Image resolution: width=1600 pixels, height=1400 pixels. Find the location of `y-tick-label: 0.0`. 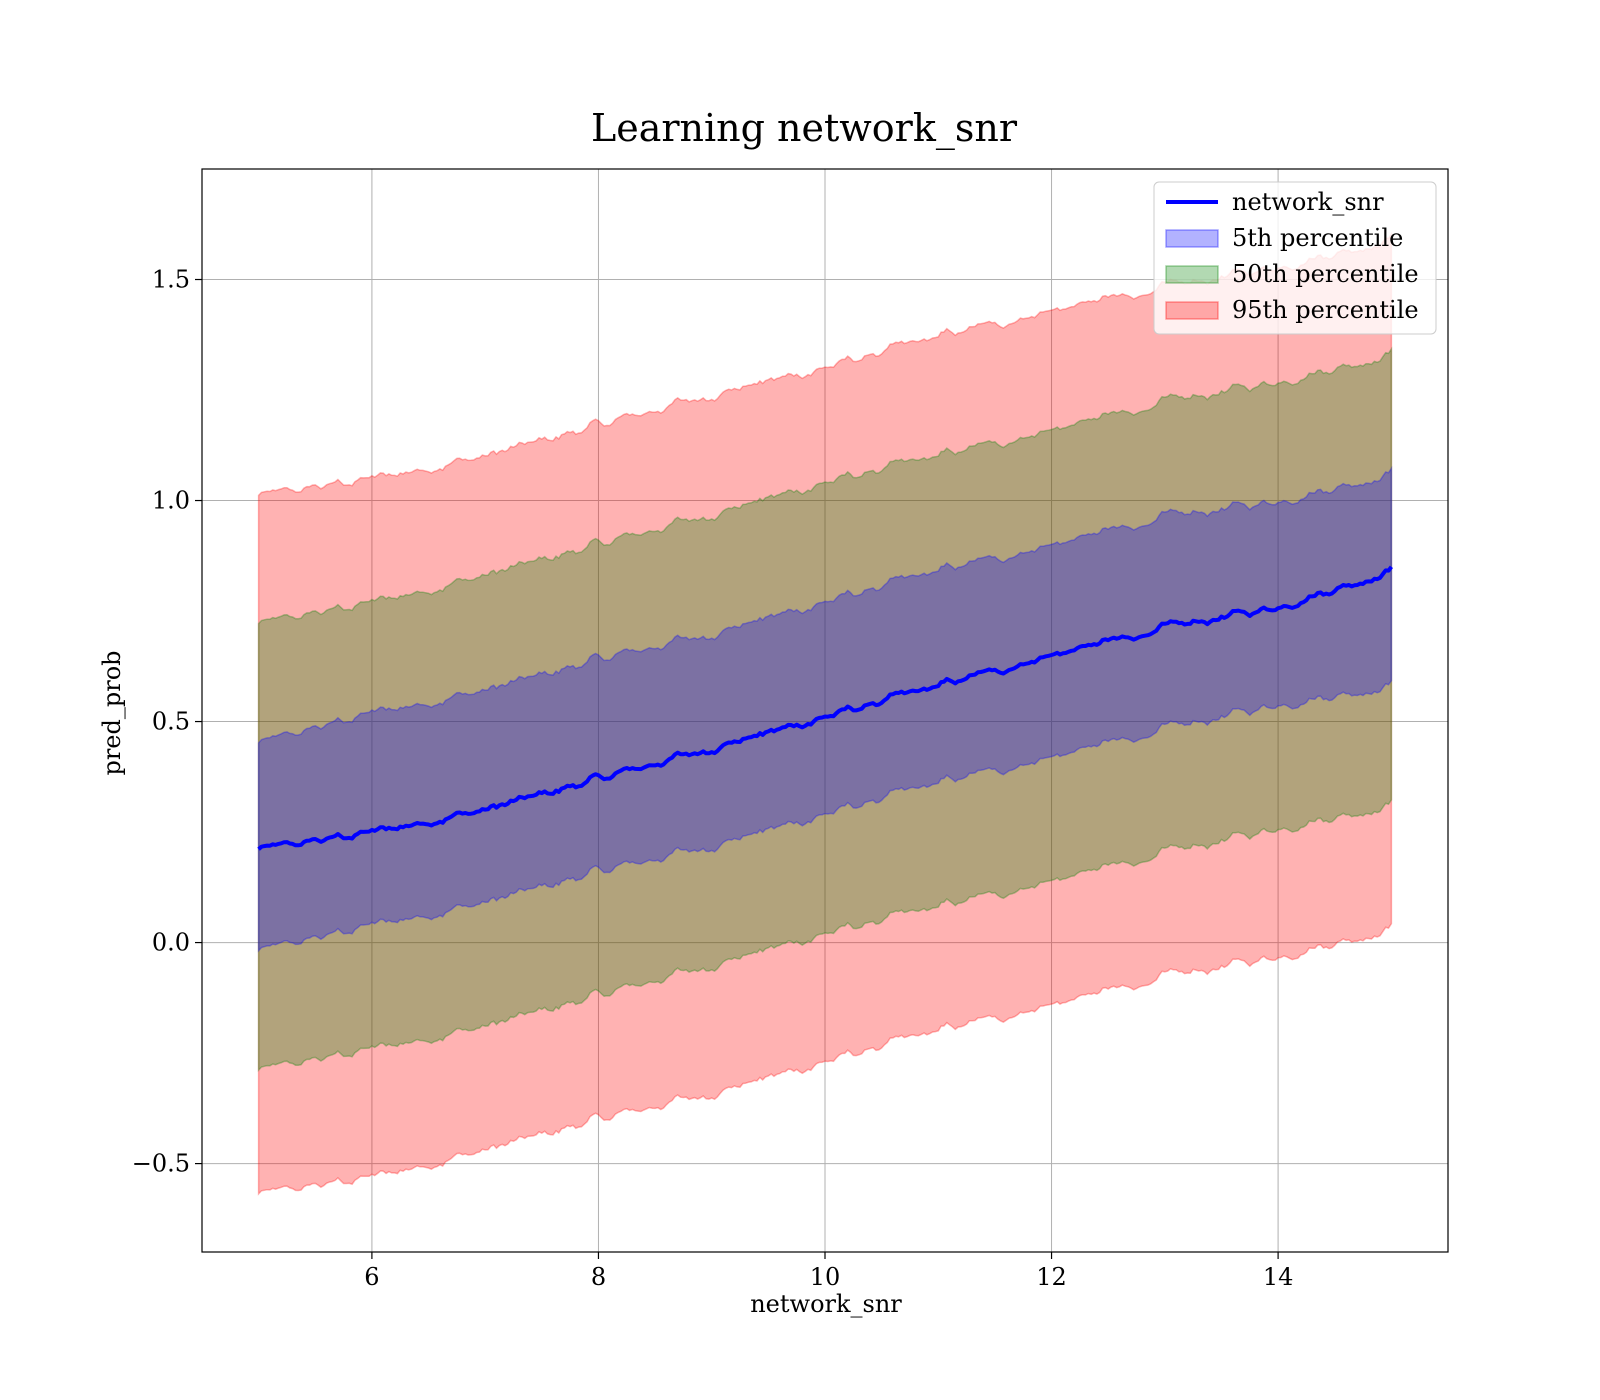

y-tick-label: 0.0 is located at coordinates (171, 943).